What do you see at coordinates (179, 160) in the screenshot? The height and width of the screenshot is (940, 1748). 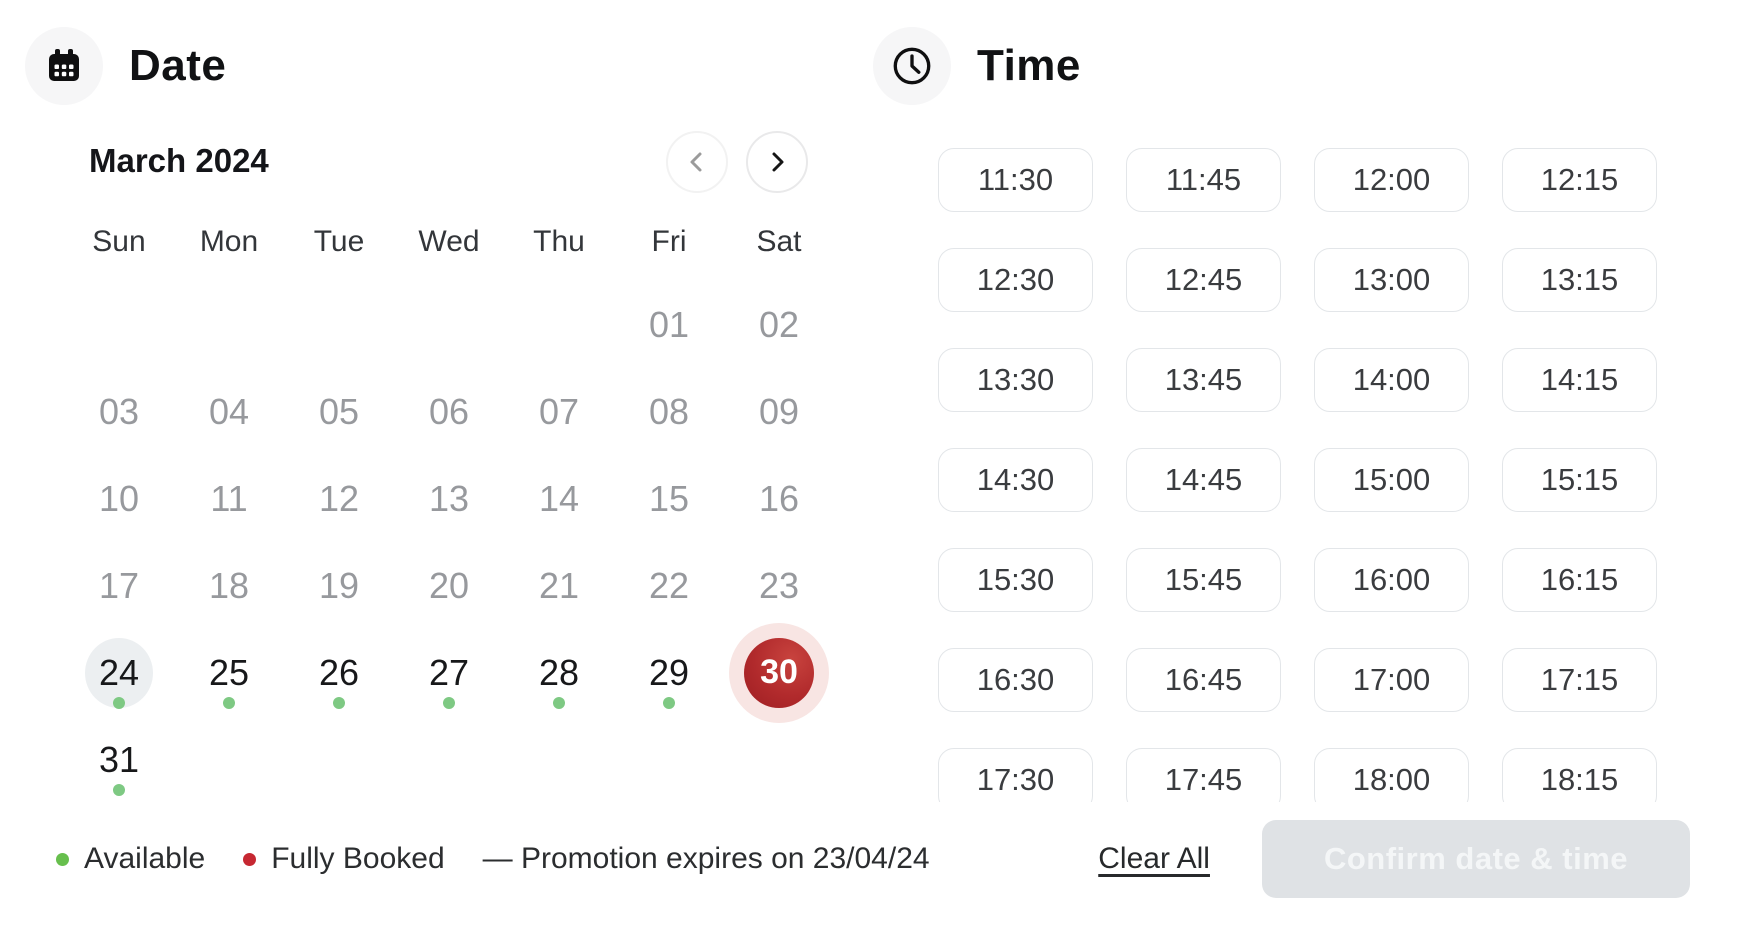 I see `month-label: March 2024` at bounding box center [179, 160].